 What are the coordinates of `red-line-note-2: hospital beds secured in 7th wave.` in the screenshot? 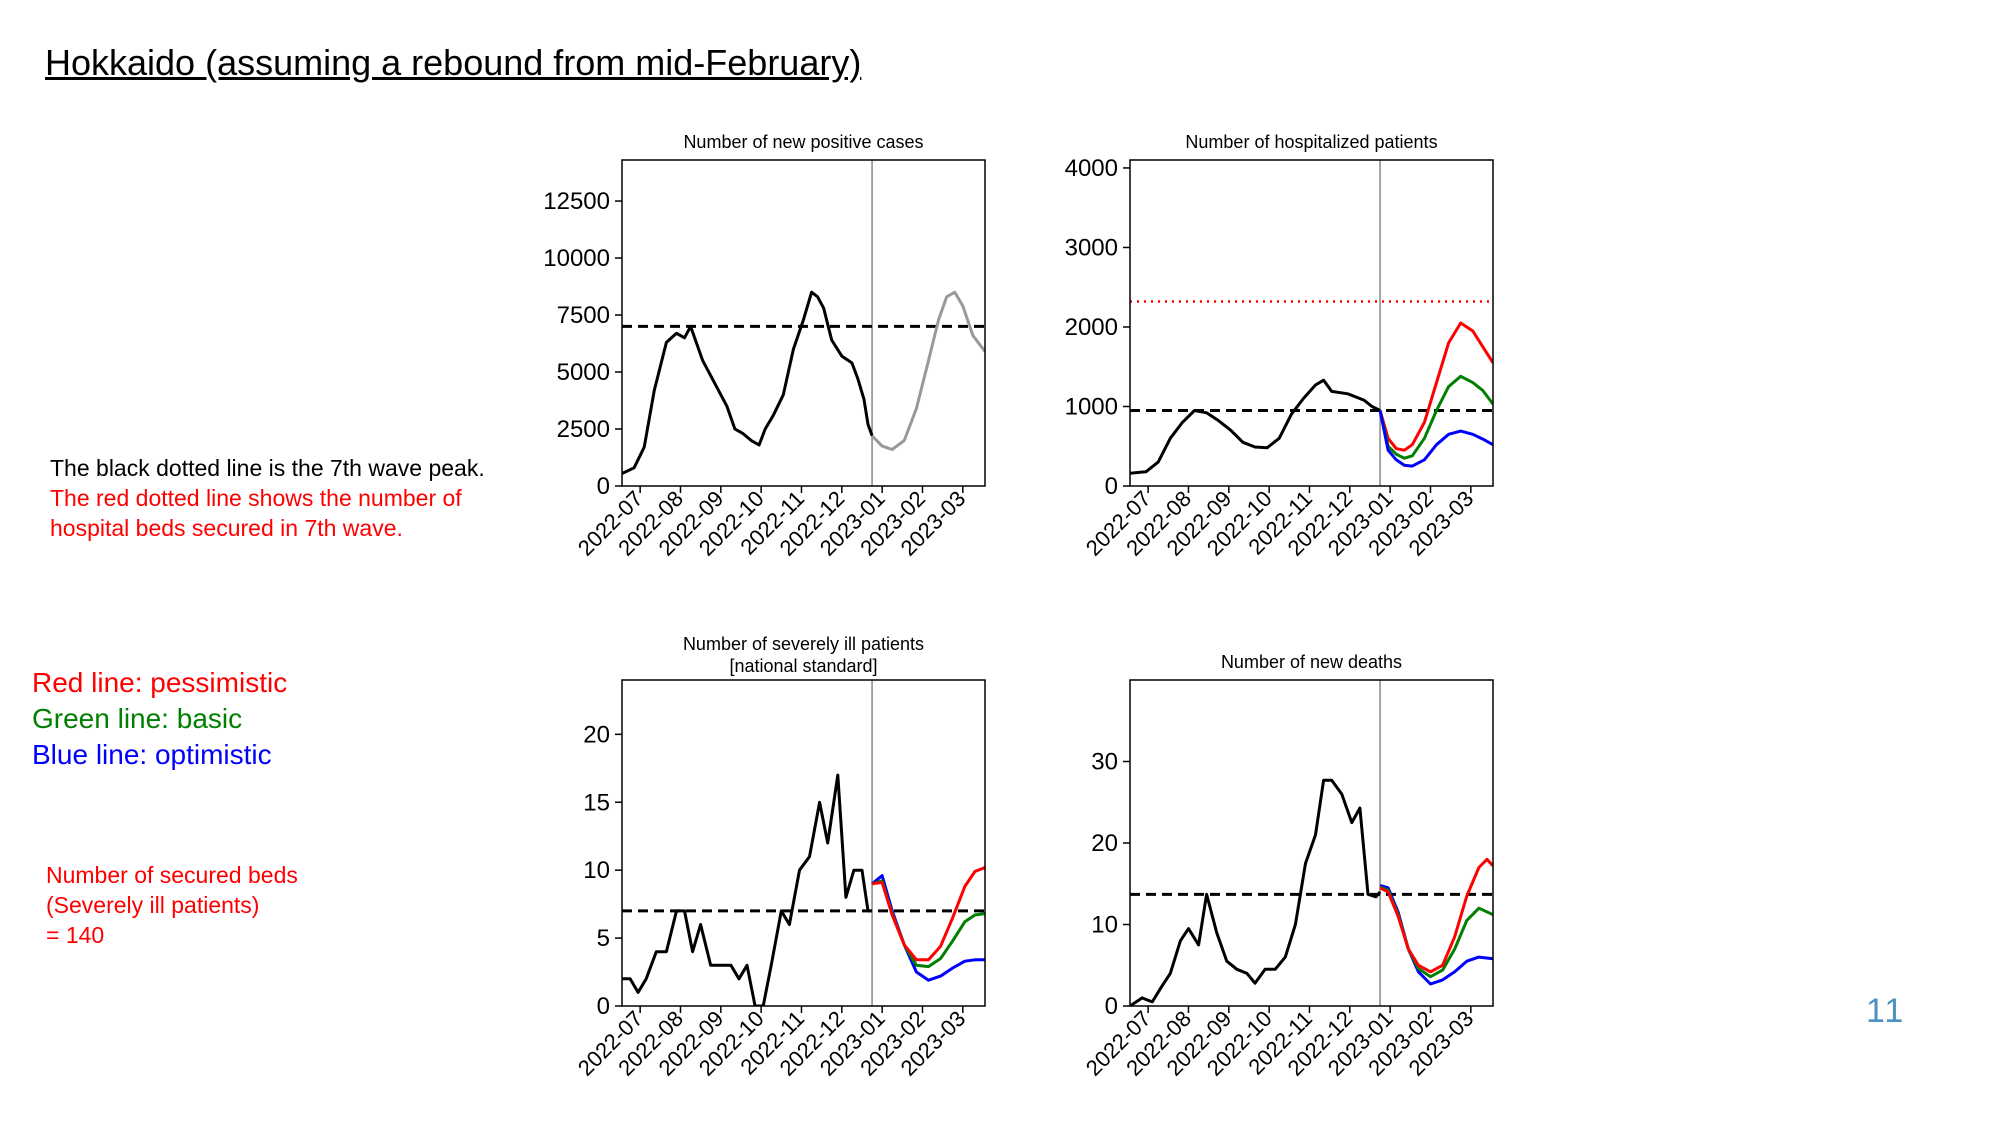 It's located at (226, 528).